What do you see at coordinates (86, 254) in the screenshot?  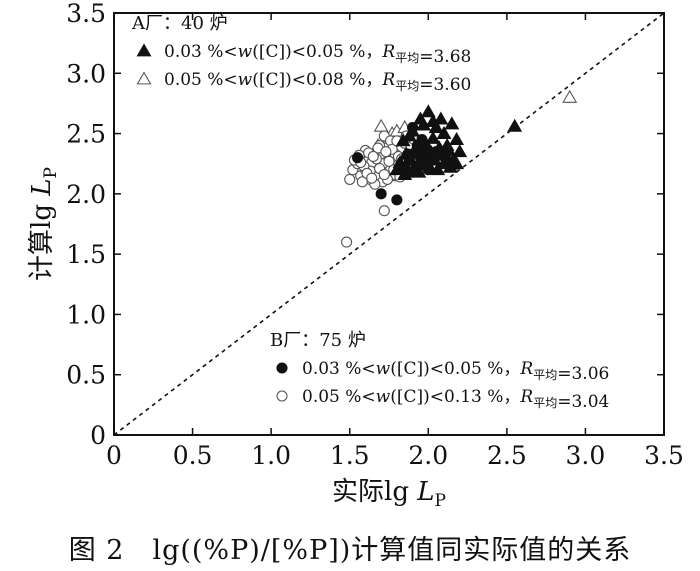 I see `y-tick-label: 1.5` at bounding box center [86, 254].